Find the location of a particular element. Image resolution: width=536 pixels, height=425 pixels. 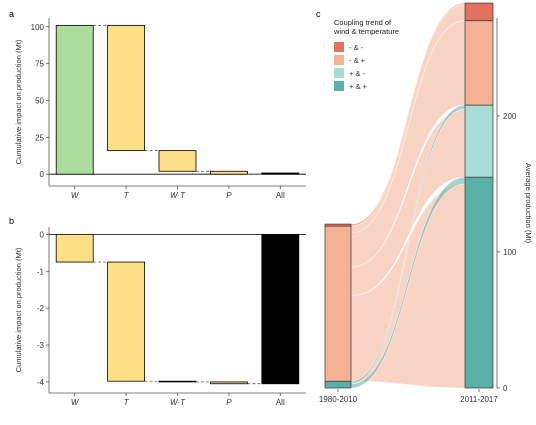

panel-a-xtick-label: All is located at coordinates (280, 195).